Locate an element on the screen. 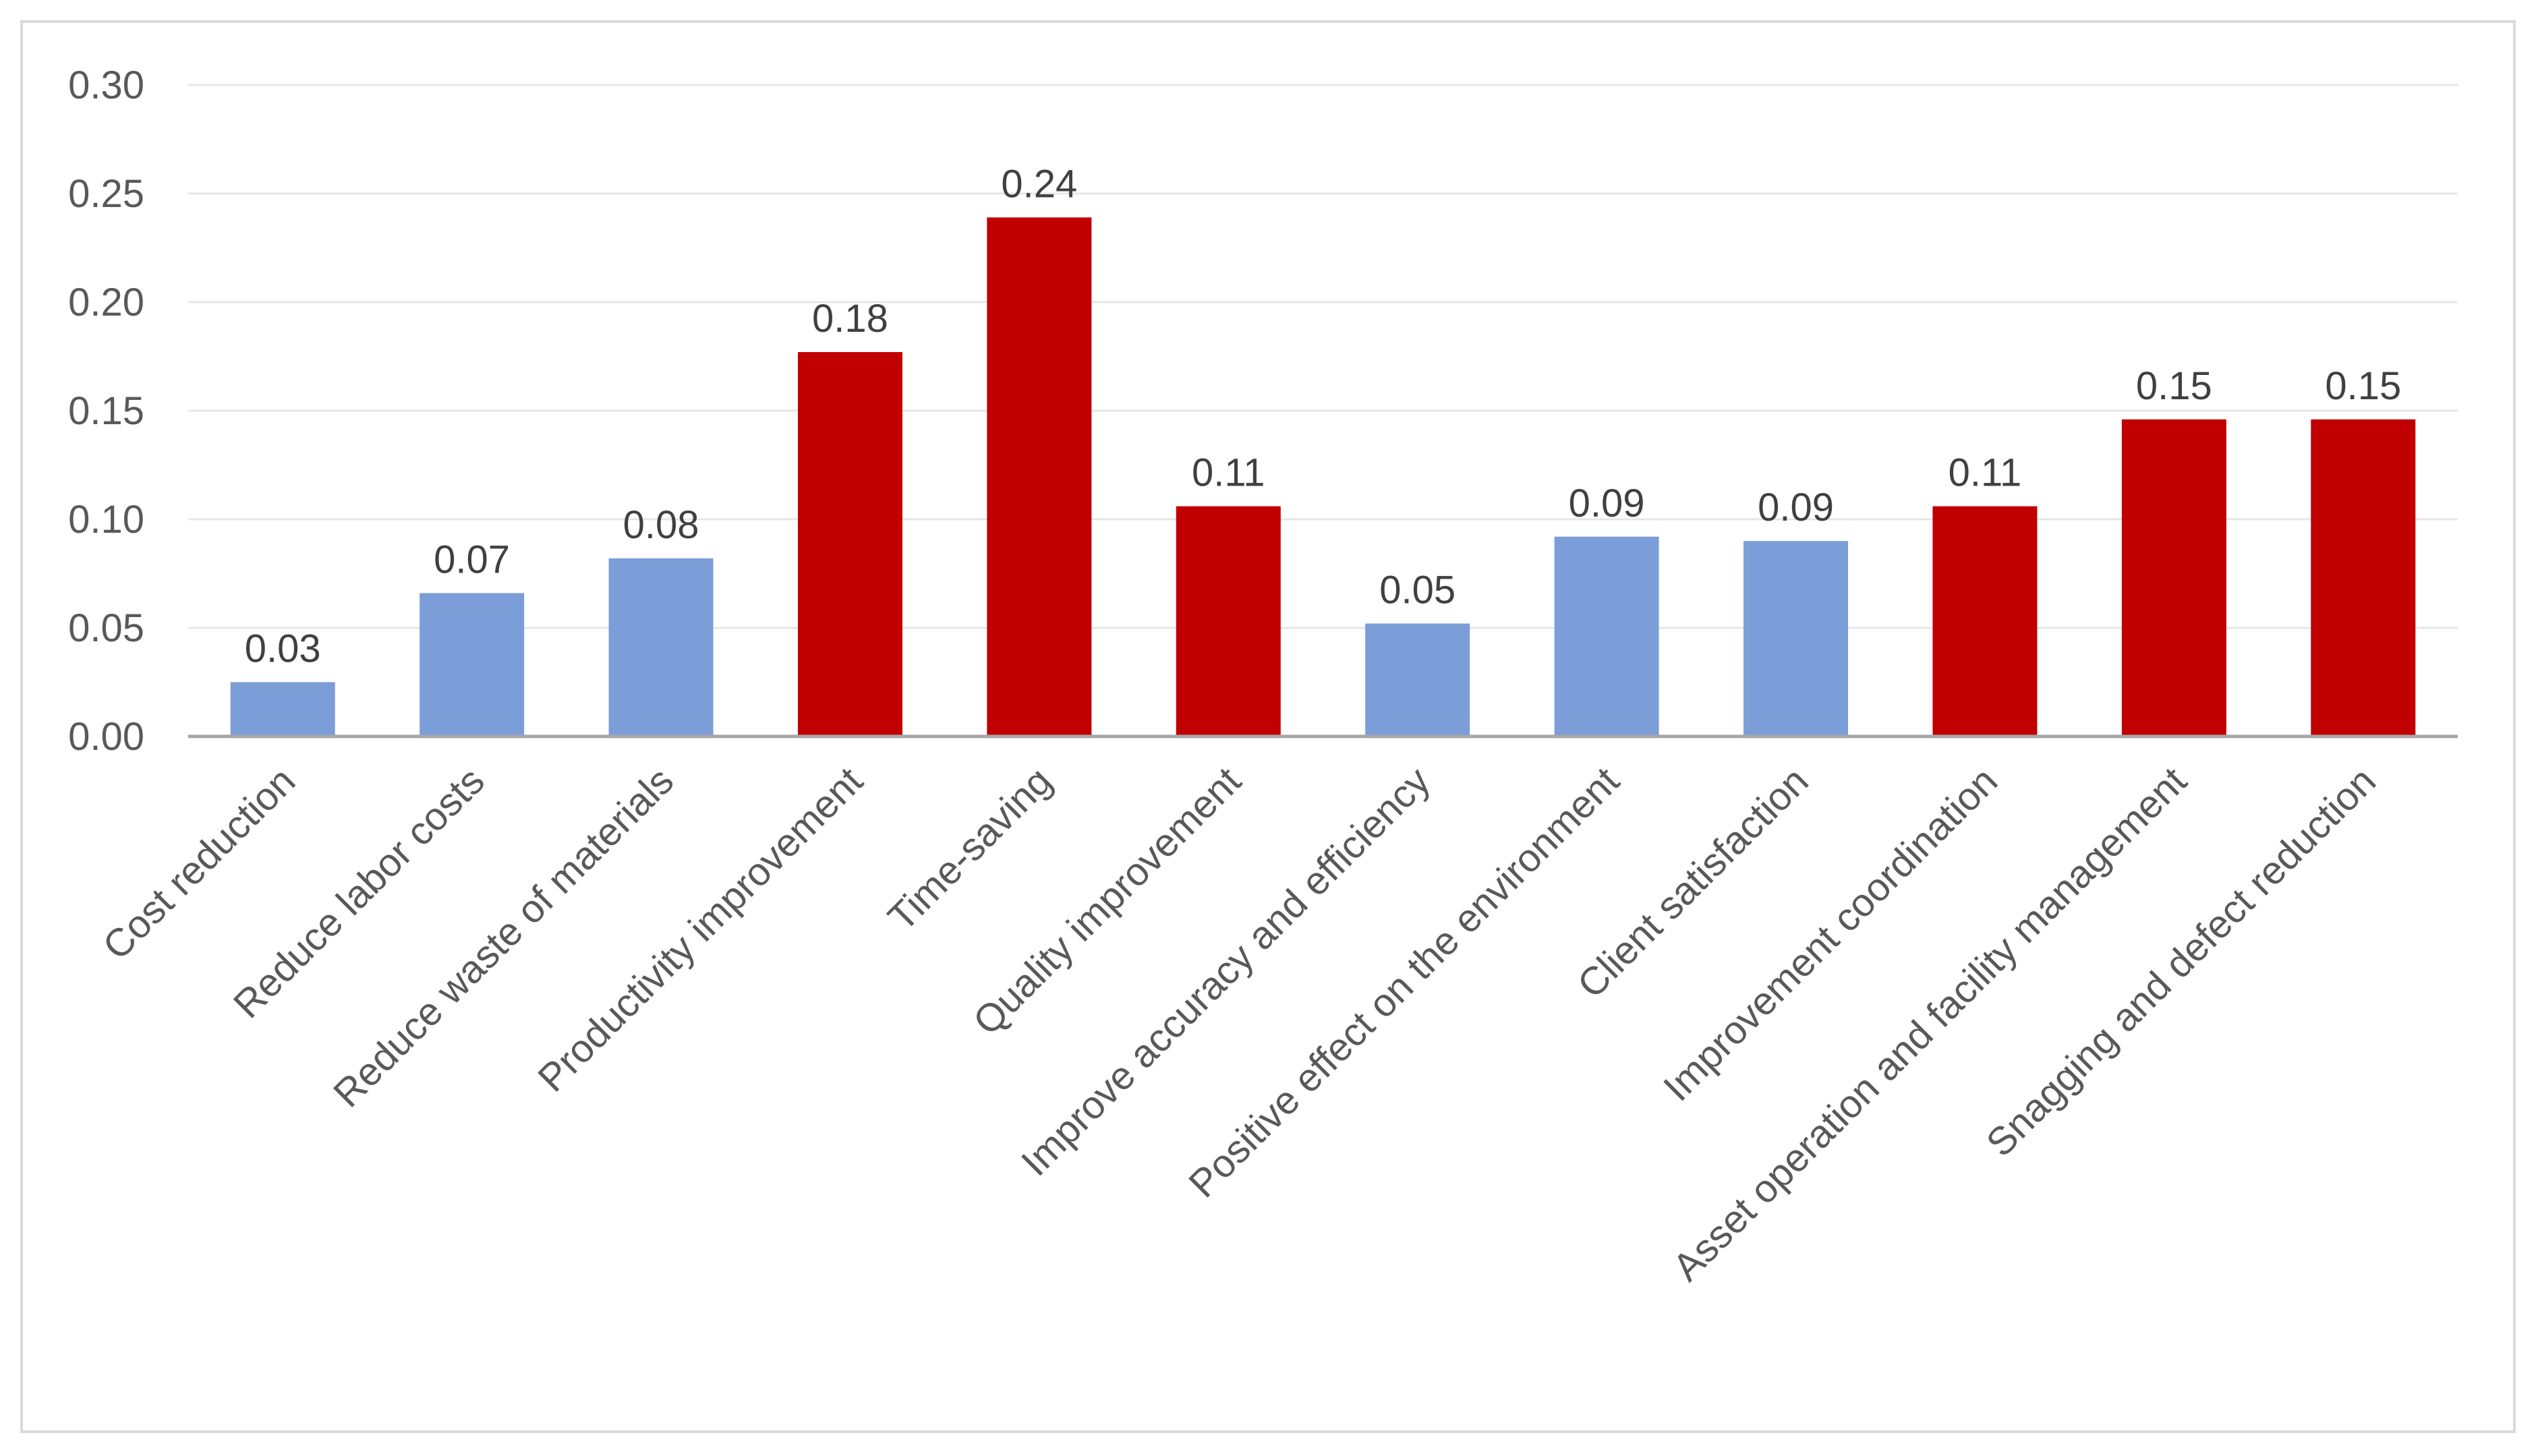 This screenshot has width=2538, height=1456. data-label: 0.03 is located at coordinates (283, 649).